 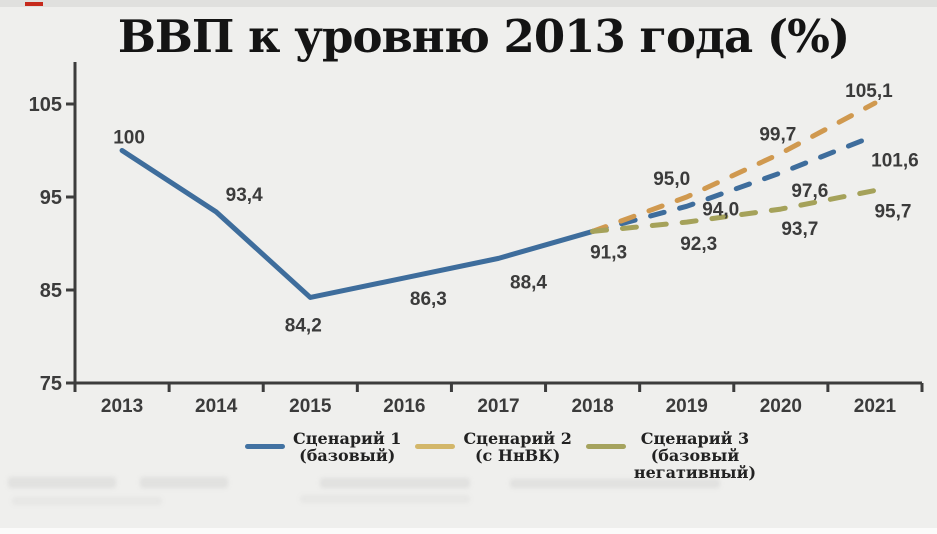 What do you see at coordinates (428, 299) in the screenshot?
I see `data-label: 86,3` at bounding box center [428, 299].